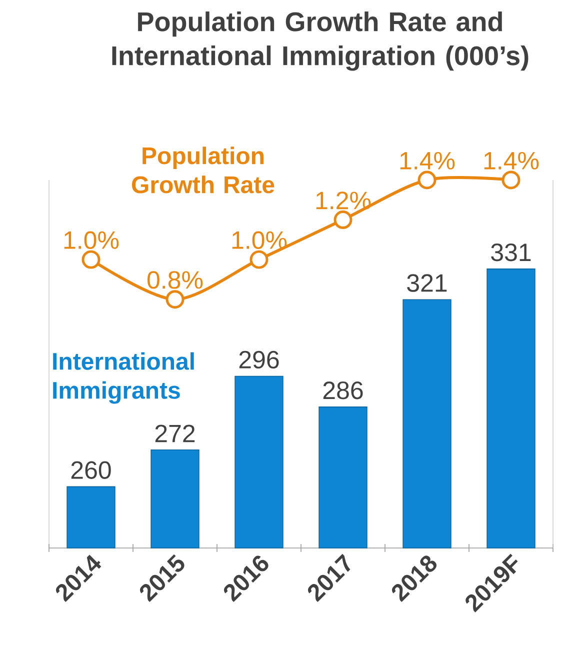  Describe the element at coordinates (203, 170) in the screenshot. I see `text: Population Growth Rate` at that location.